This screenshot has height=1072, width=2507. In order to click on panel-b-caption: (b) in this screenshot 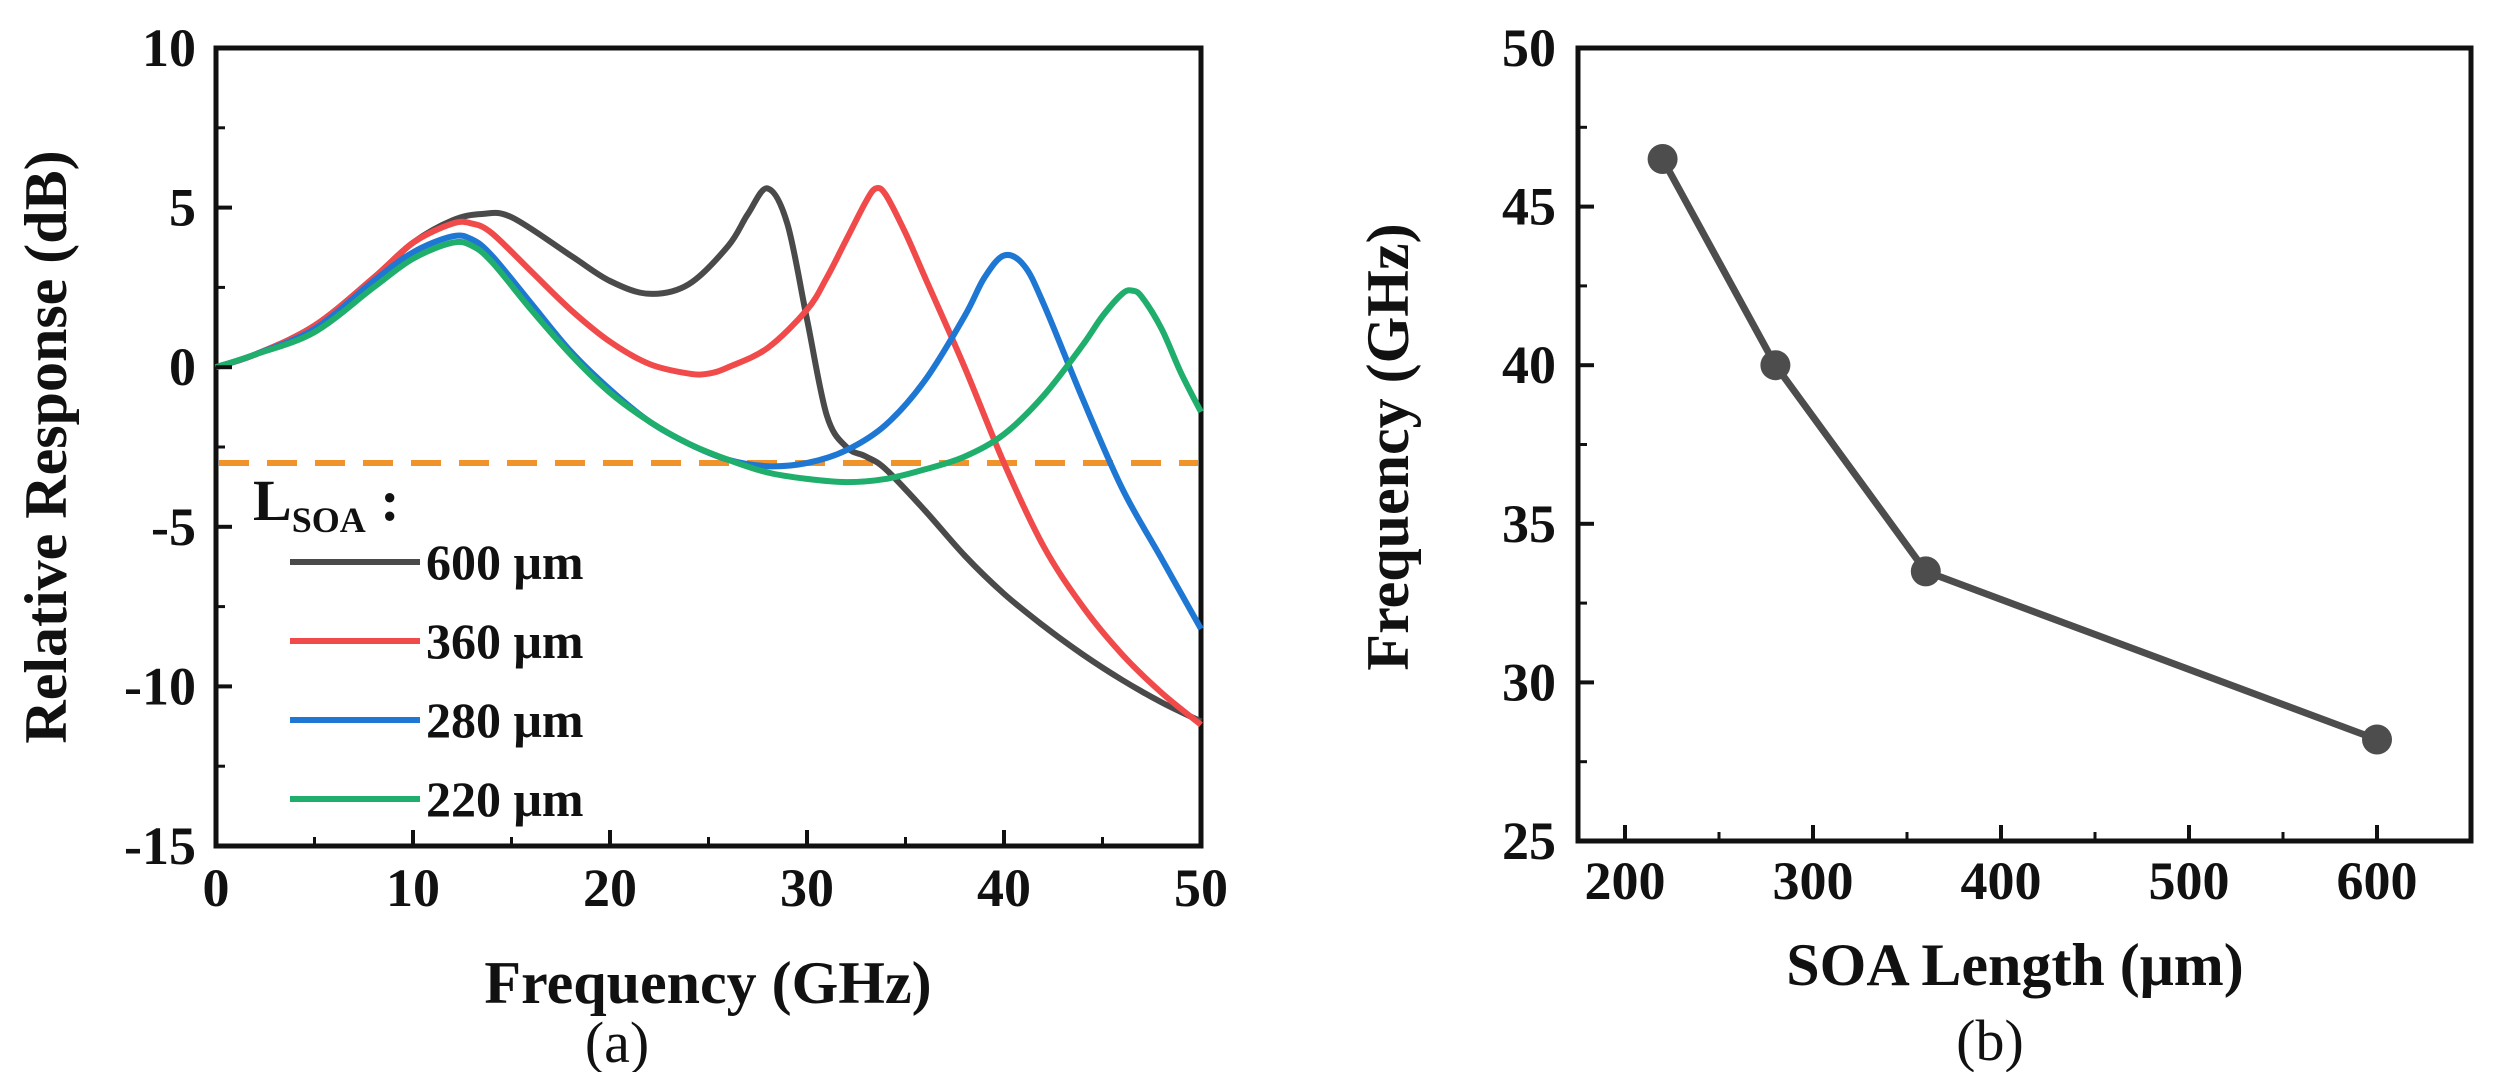, I will do `click(1990, 1040)`.